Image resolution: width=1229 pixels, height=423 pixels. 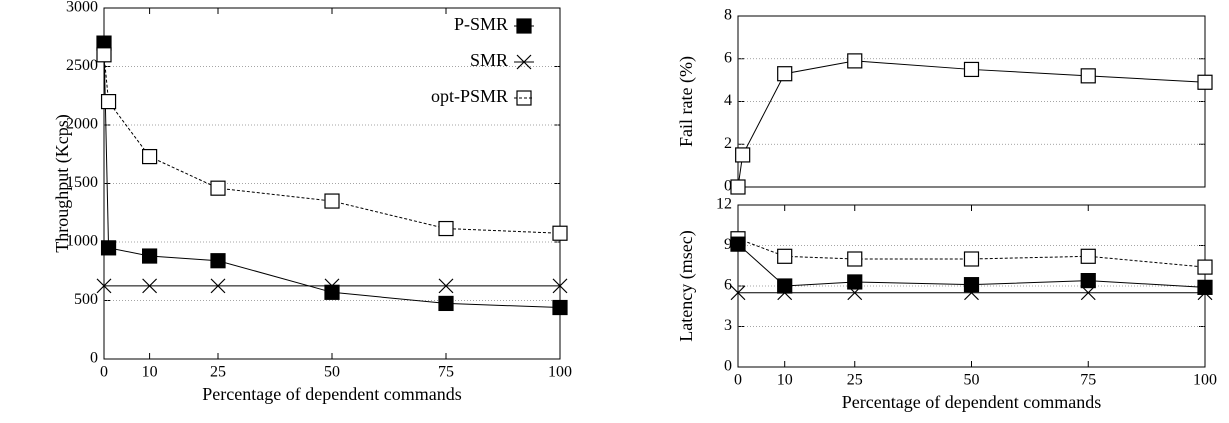 I want to click on y-tick-label: 3, so click(x=728, y=325).